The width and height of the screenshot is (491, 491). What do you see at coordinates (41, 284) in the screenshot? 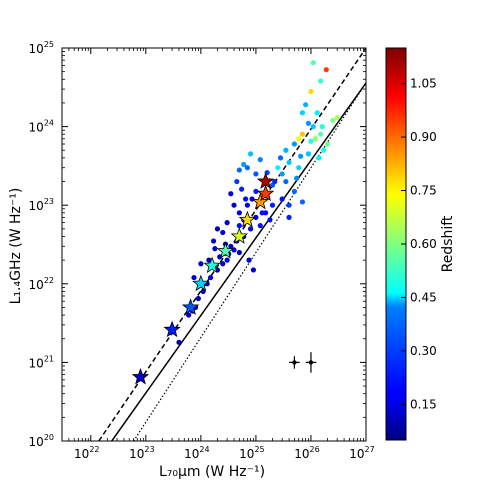
I see `y-tick-label: 1022` at bounding box center [41, 284].